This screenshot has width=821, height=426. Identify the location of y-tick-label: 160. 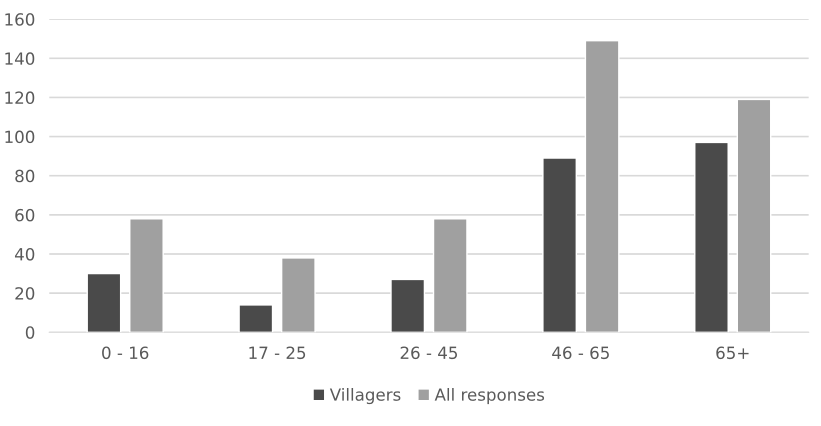
(19, 19).